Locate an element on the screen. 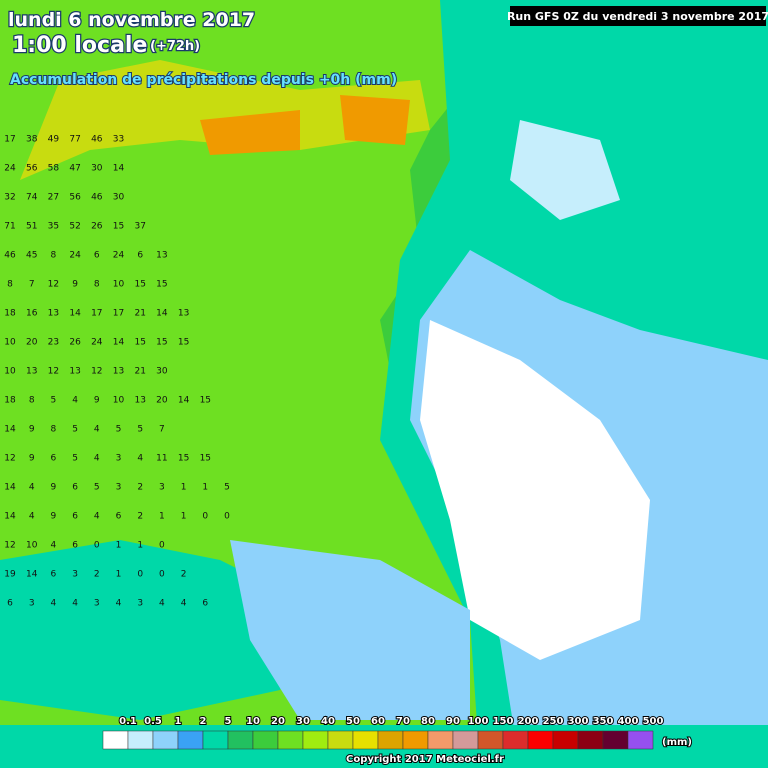  grid-value: 21 is located at coordinates (139, 372).